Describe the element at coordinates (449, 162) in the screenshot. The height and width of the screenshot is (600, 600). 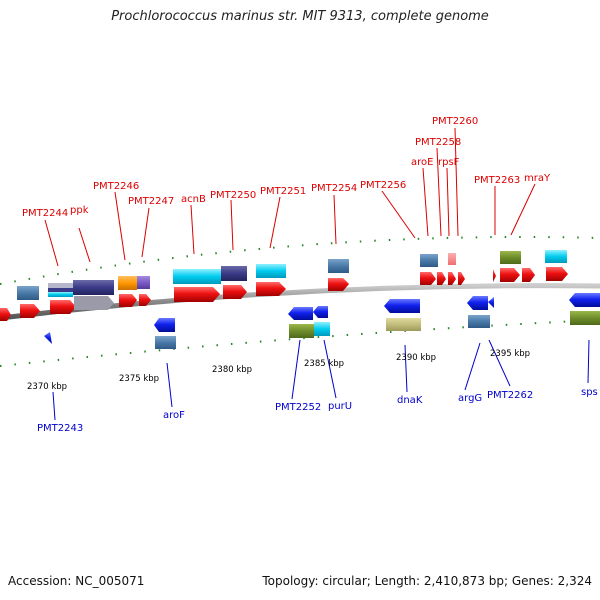
I see `gene-label-rpsf: rpsF` at that location.